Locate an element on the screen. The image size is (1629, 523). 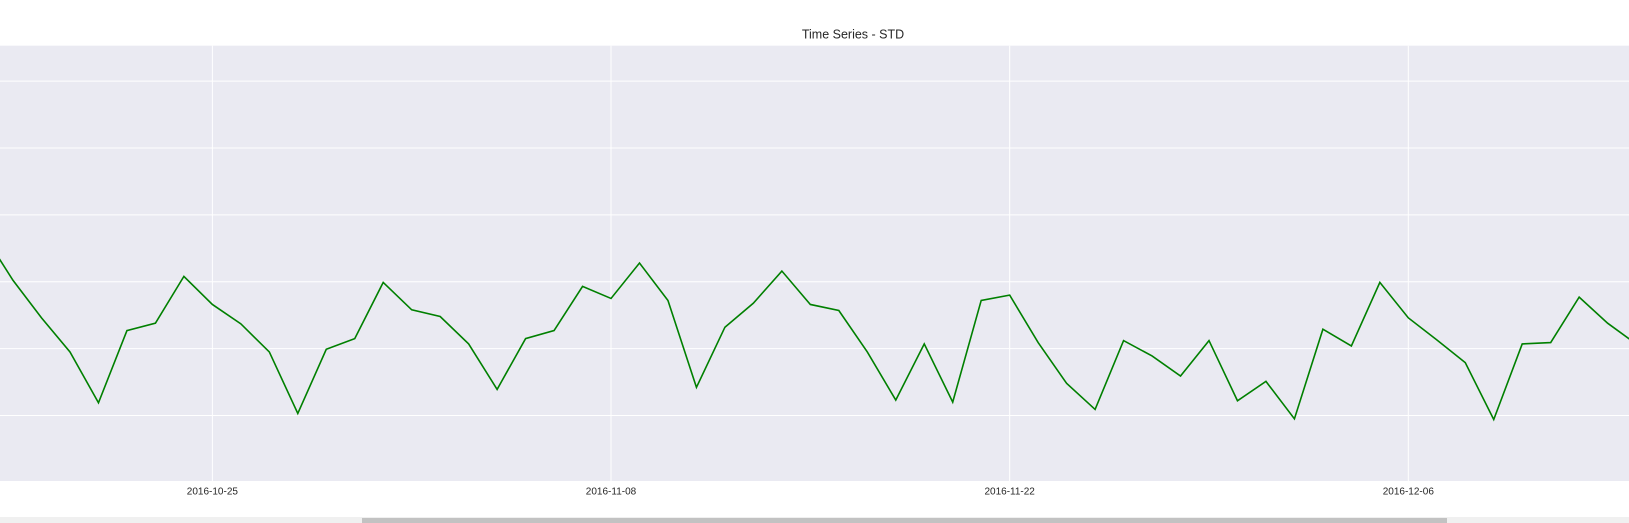
x-tick-label: 2016-11-08 is located at coordinates (611, 492).